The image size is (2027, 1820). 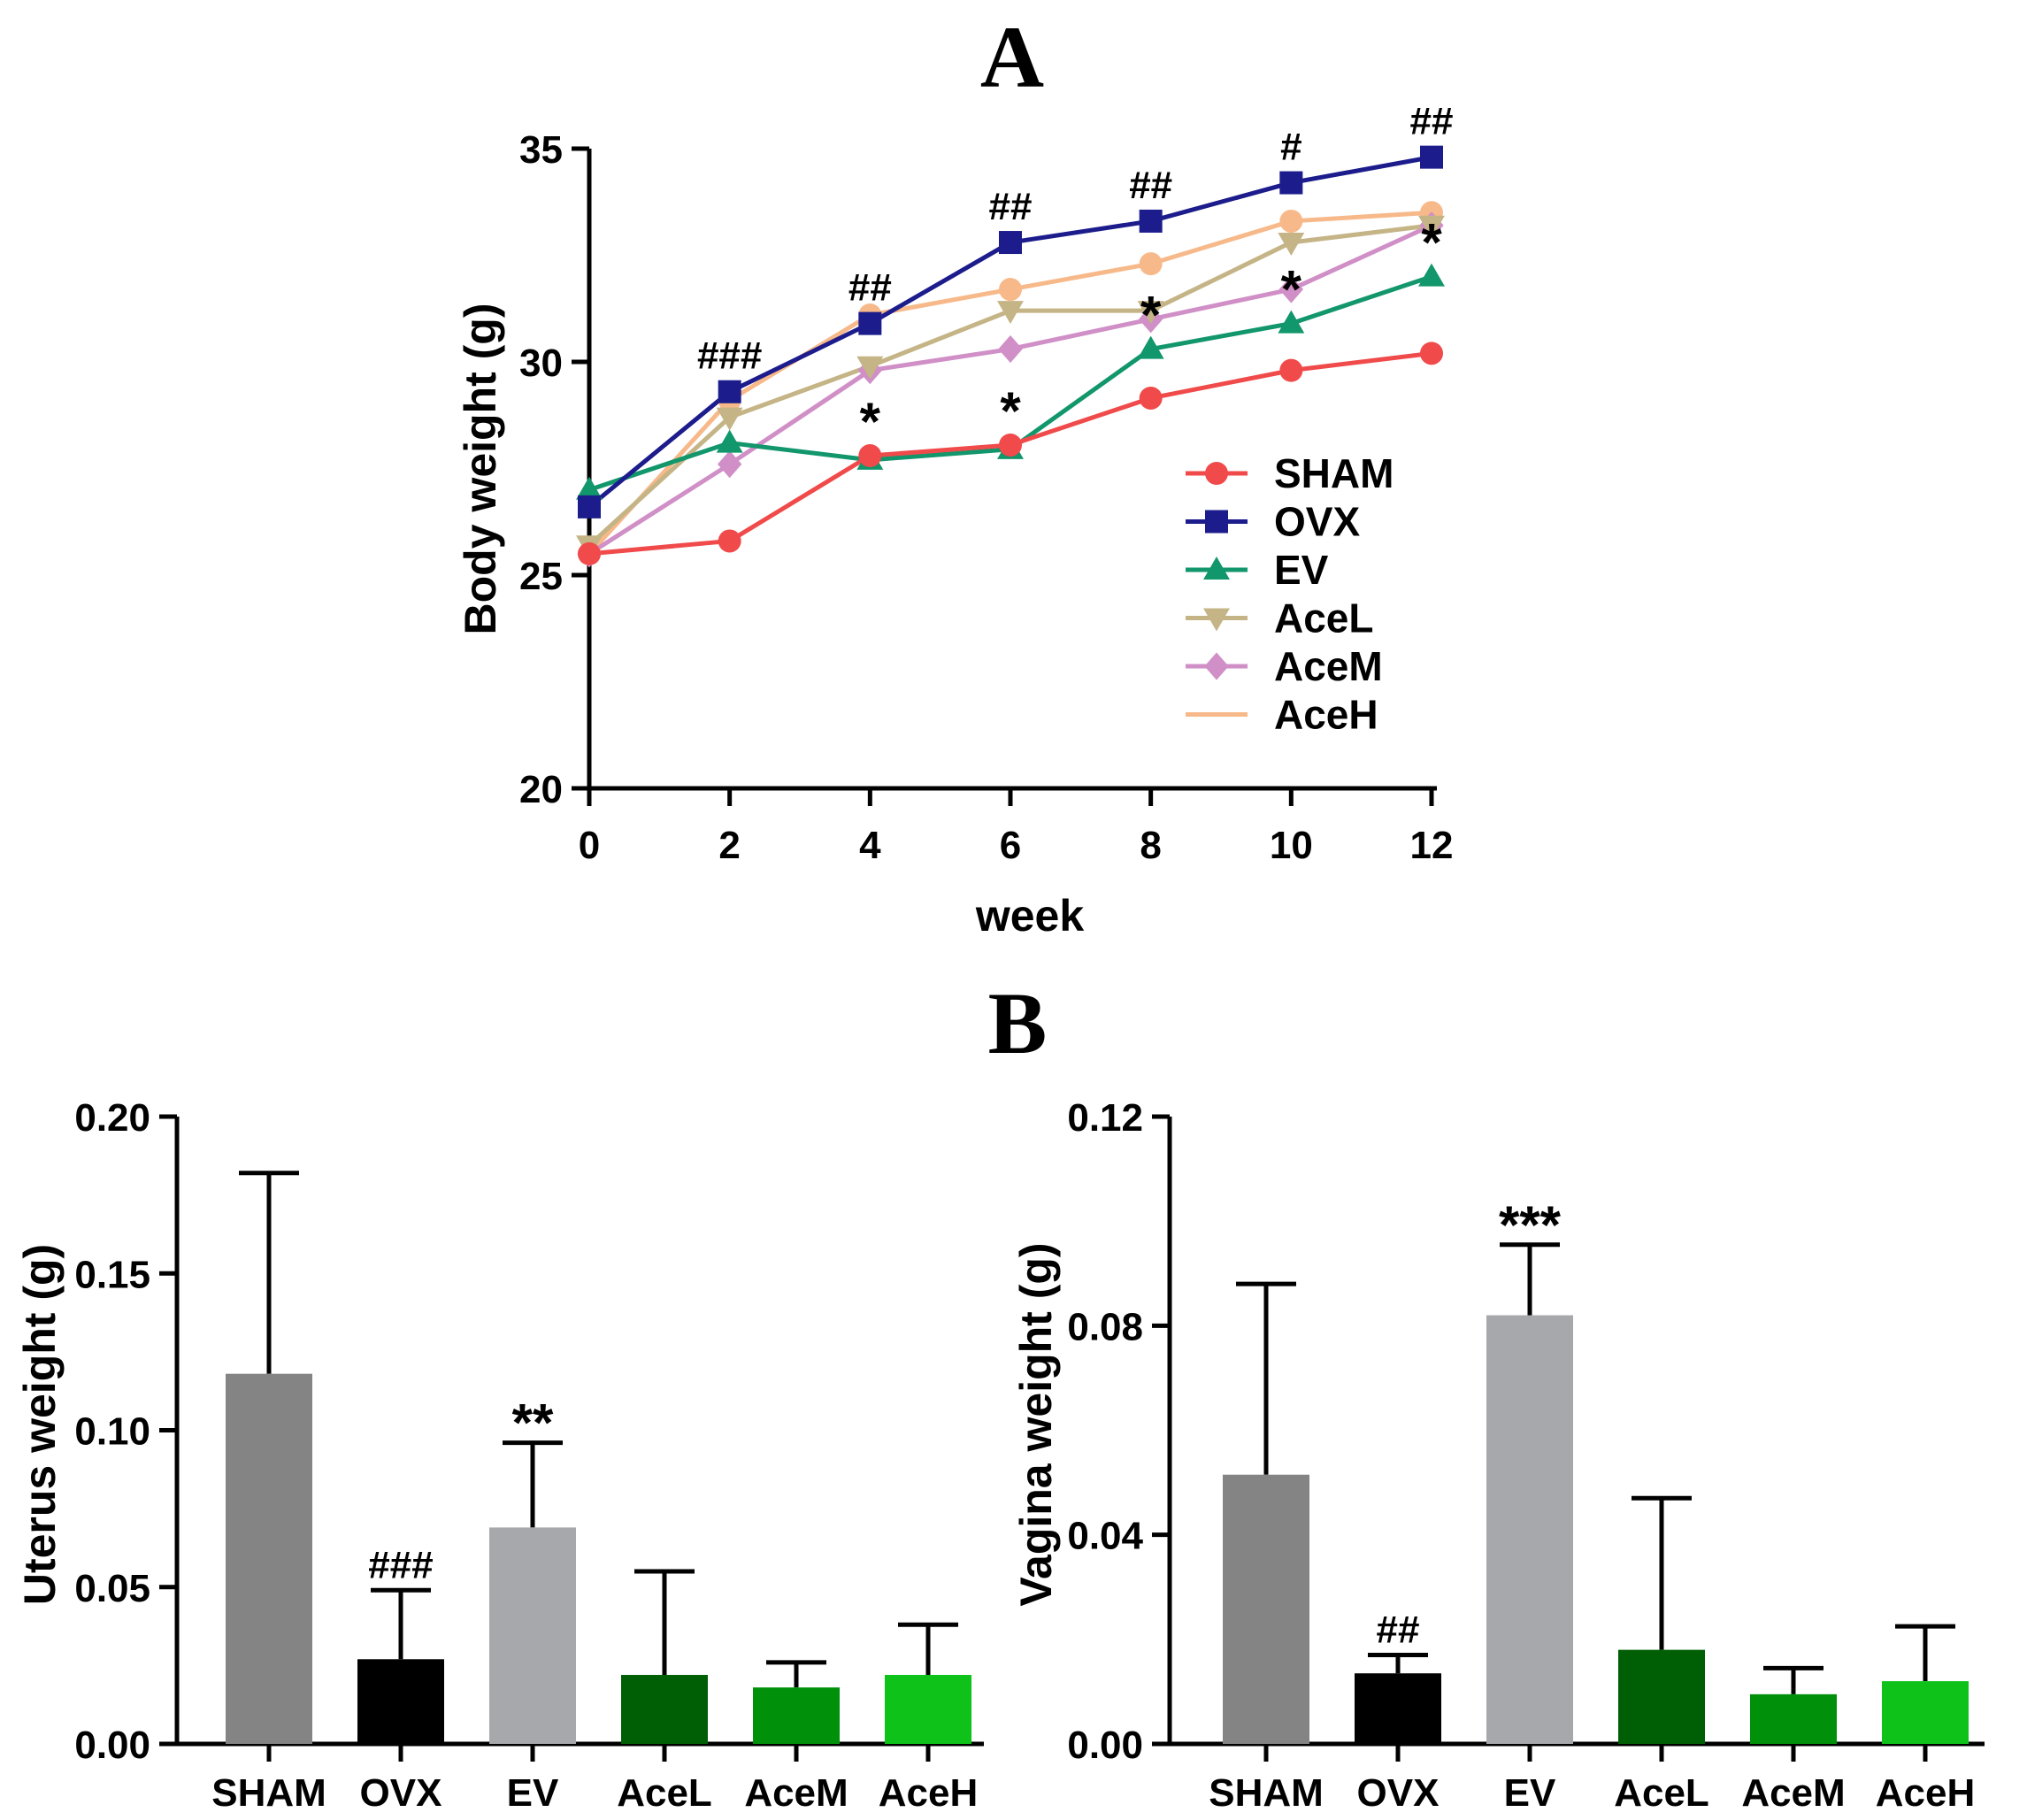 What do you see at coordinates (1150, 845) in the screenshot?
I see `x-tick-label: 8` at bounding box center [1150, 845].